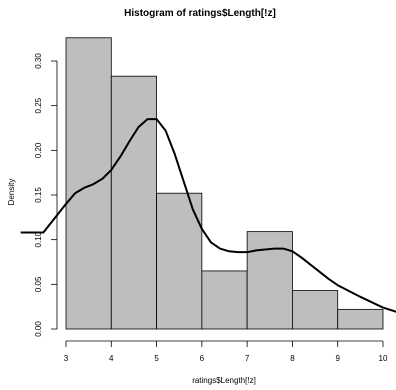 The height and width of the screenshot is (390, 396). What do you see at coordinates (202, 358) in the screenshot?
I see `x-tick-label: 6` at bounding box center [202, 358].